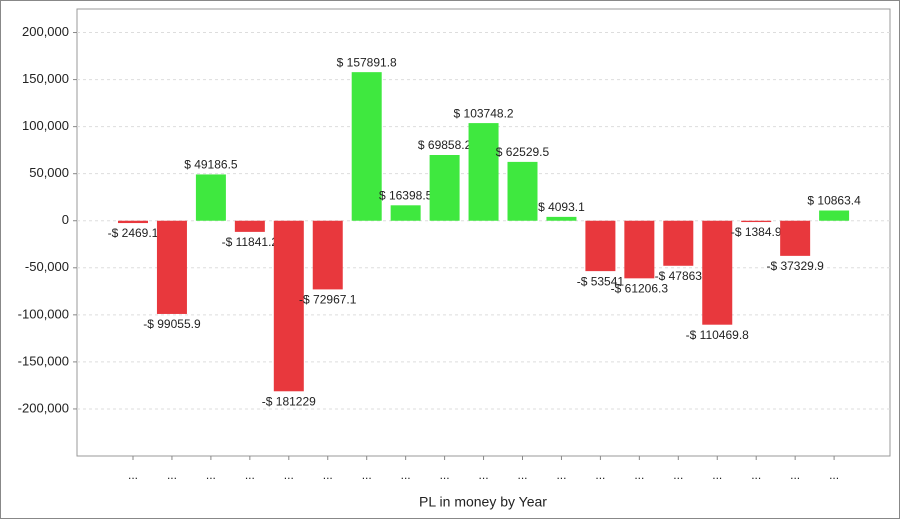  I want to click on data-label: -$ 2469.1, so click(133, 233).